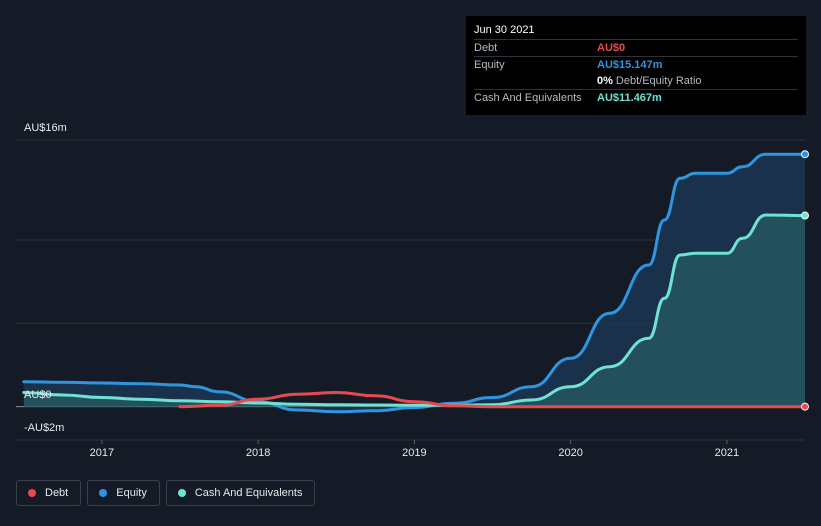  Describe the element at coordinates (570, 453) in the screenshot. I see `x-tick-2020: 2020` at that location.